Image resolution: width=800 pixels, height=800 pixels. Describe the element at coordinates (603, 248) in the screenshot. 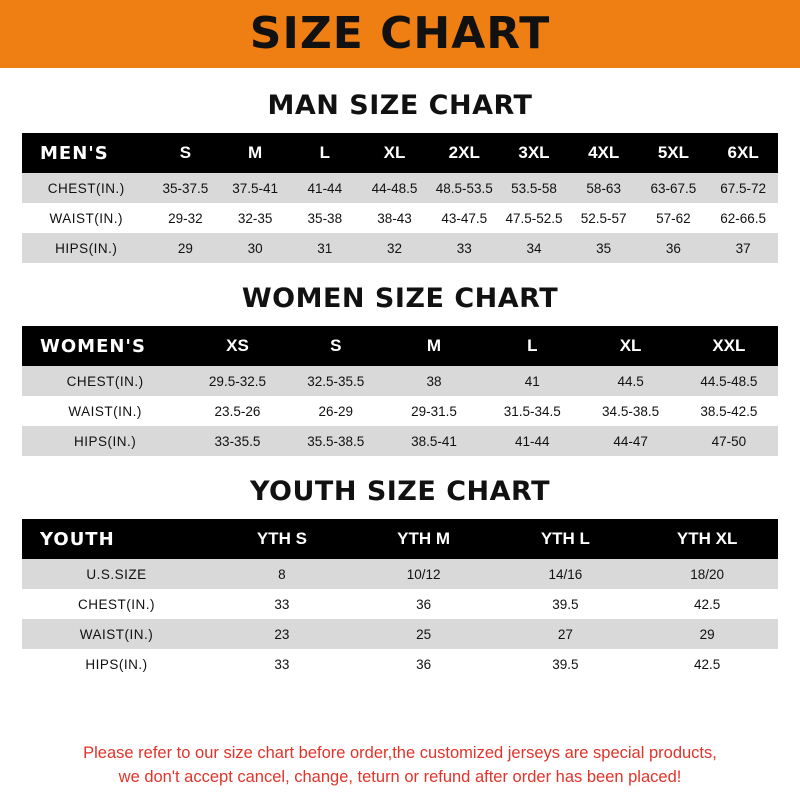

I see `men-row2-cell6: 35` at that location.